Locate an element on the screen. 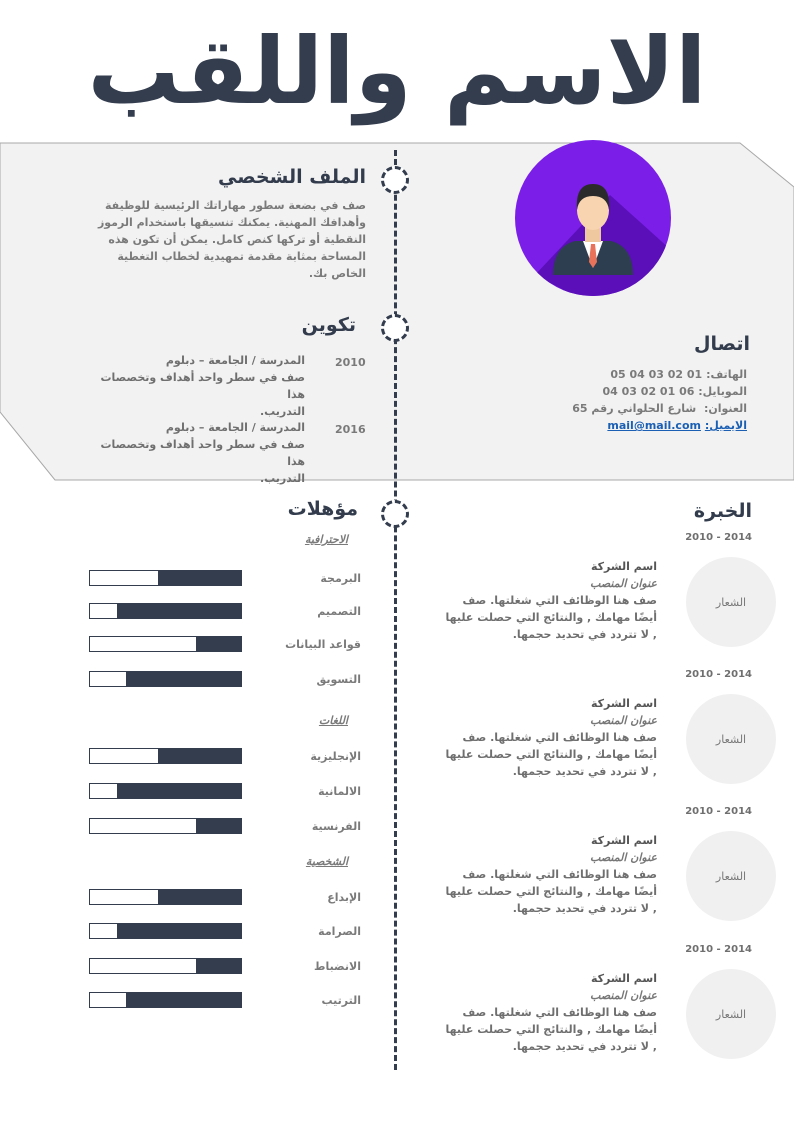  contact-phone: الهاتف: 05 04 03 02 01 is located at coordinates (678, 374).